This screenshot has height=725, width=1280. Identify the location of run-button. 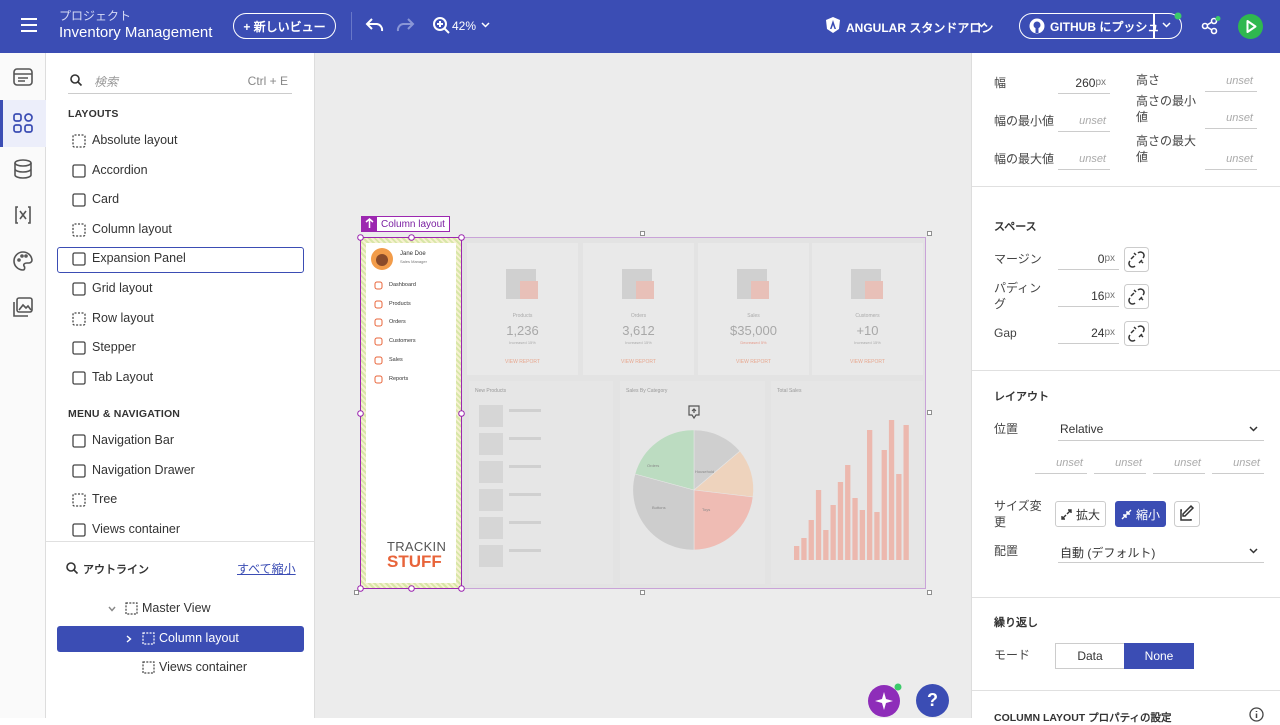
(1250, 26).